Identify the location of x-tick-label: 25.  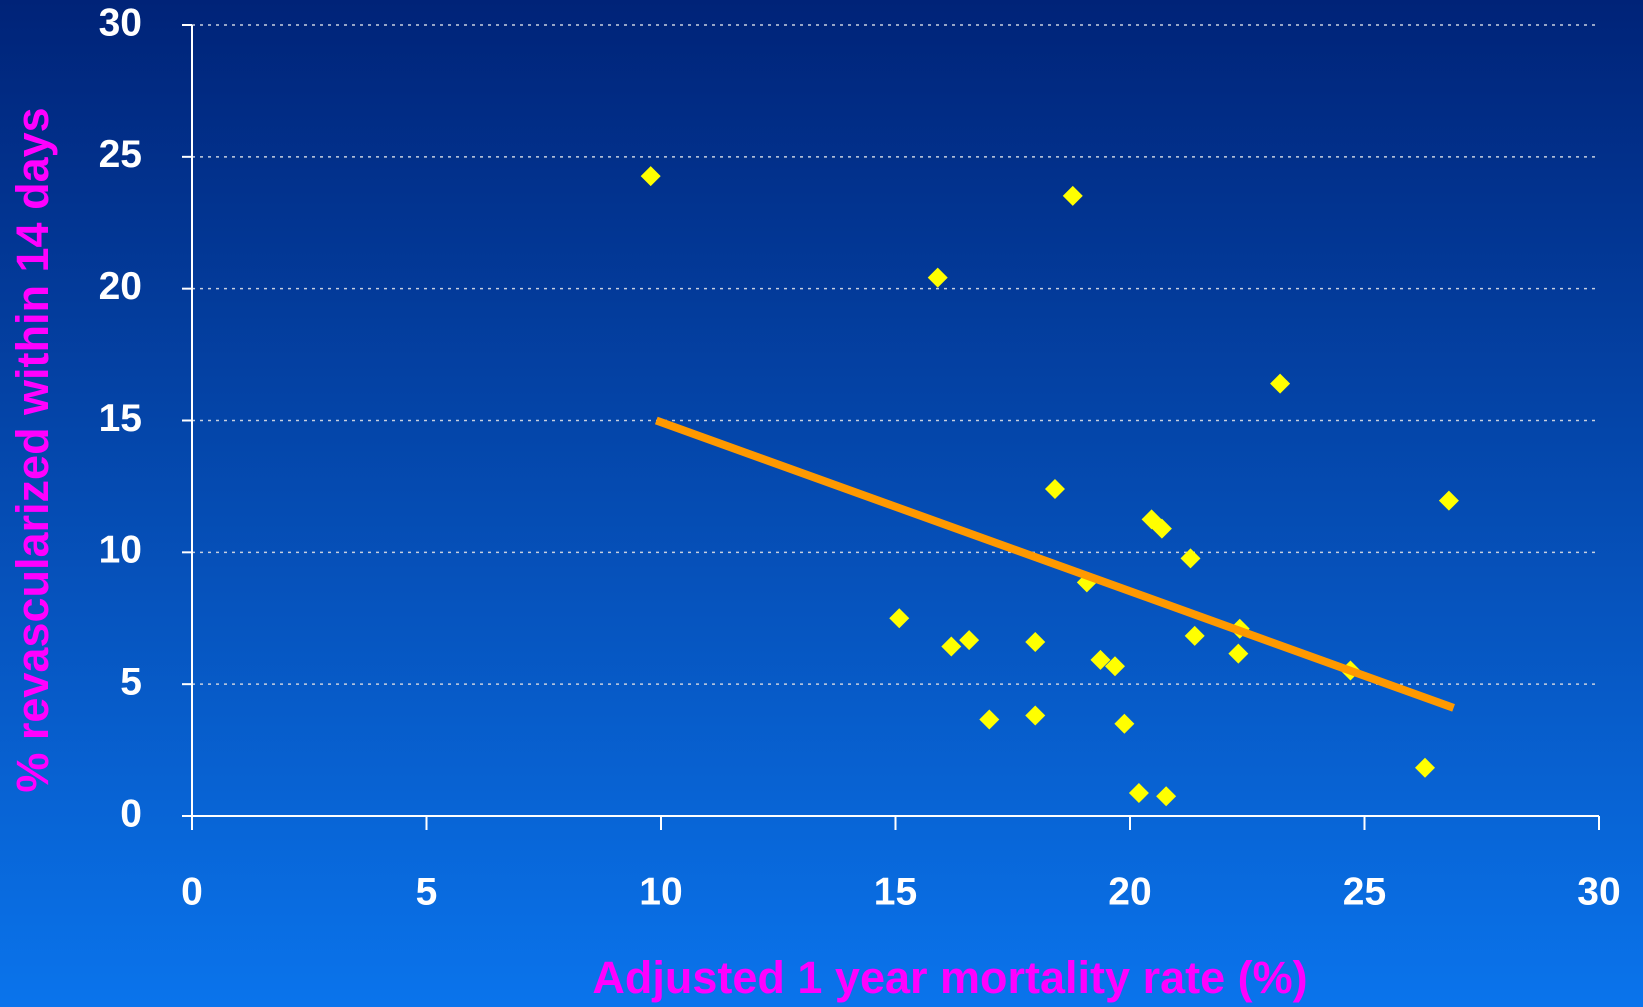
(1364, 891).